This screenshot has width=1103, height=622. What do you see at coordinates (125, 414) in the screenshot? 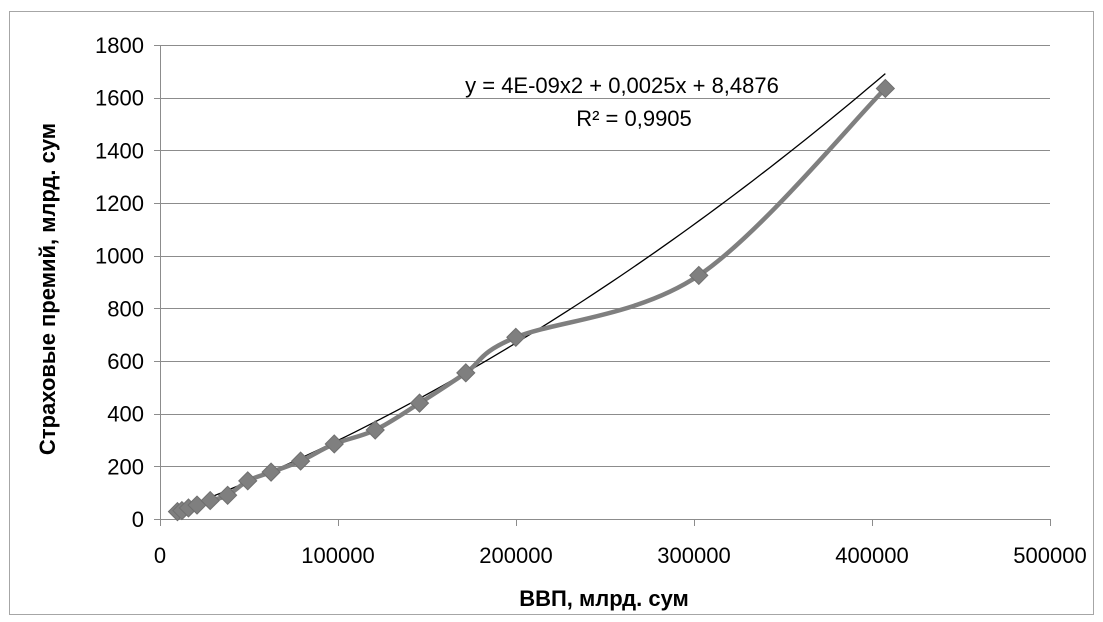
I see `y-tick-label: 400` at bounding box center [125, 414].